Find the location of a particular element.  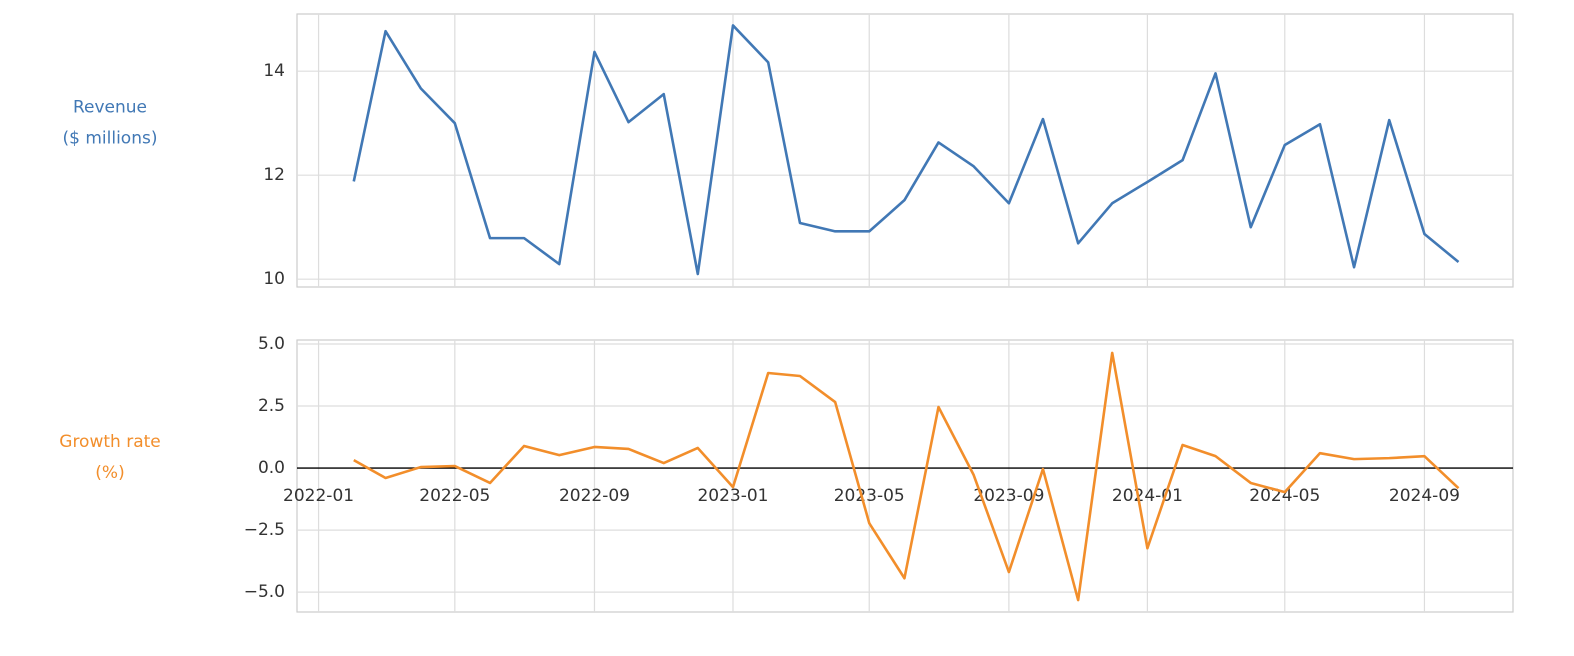

y-axis-label: Growth rate is located at coordinates (109, 442).